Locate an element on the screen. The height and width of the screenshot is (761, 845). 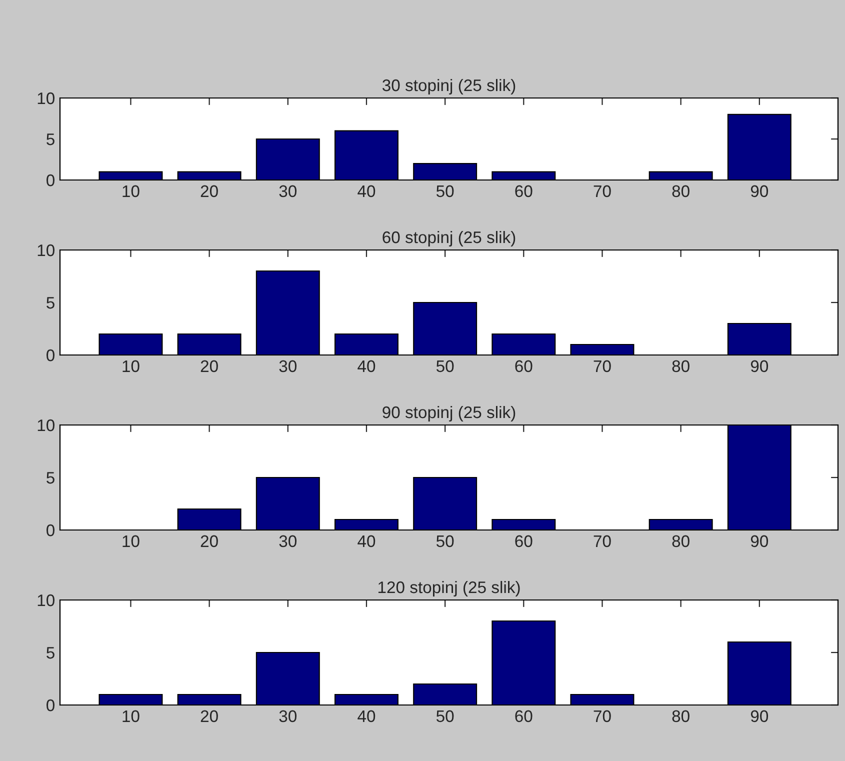
chart-title: 90 stopinj (25 slik) is located at coordinates (449, 414).